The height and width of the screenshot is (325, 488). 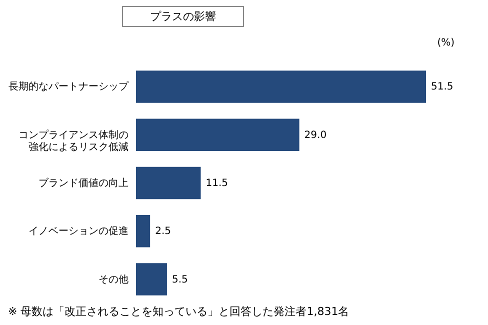 What do you see at coordinates (83, 183) in the screenshot?
I see `y-tick-label: ブランド価値の向上` at bounding box center [83, 183].